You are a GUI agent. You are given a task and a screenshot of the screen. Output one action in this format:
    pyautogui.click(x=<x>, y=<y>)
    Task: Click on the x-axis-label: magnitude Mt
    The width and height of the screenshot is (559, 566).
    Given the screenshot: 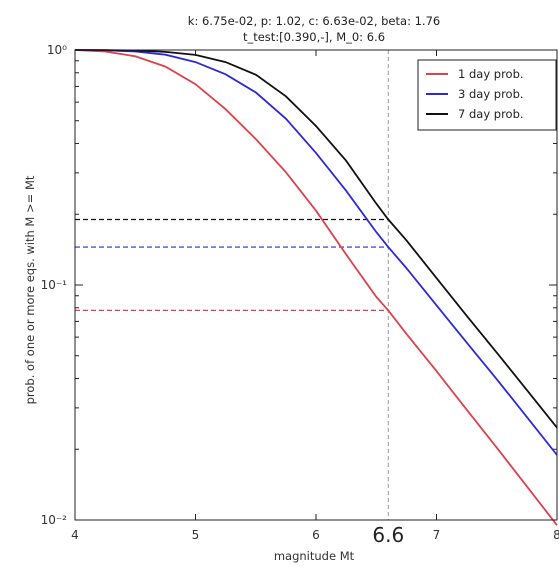 What is the action you would take?
    pyautogui.click(x=314, y=556)
    